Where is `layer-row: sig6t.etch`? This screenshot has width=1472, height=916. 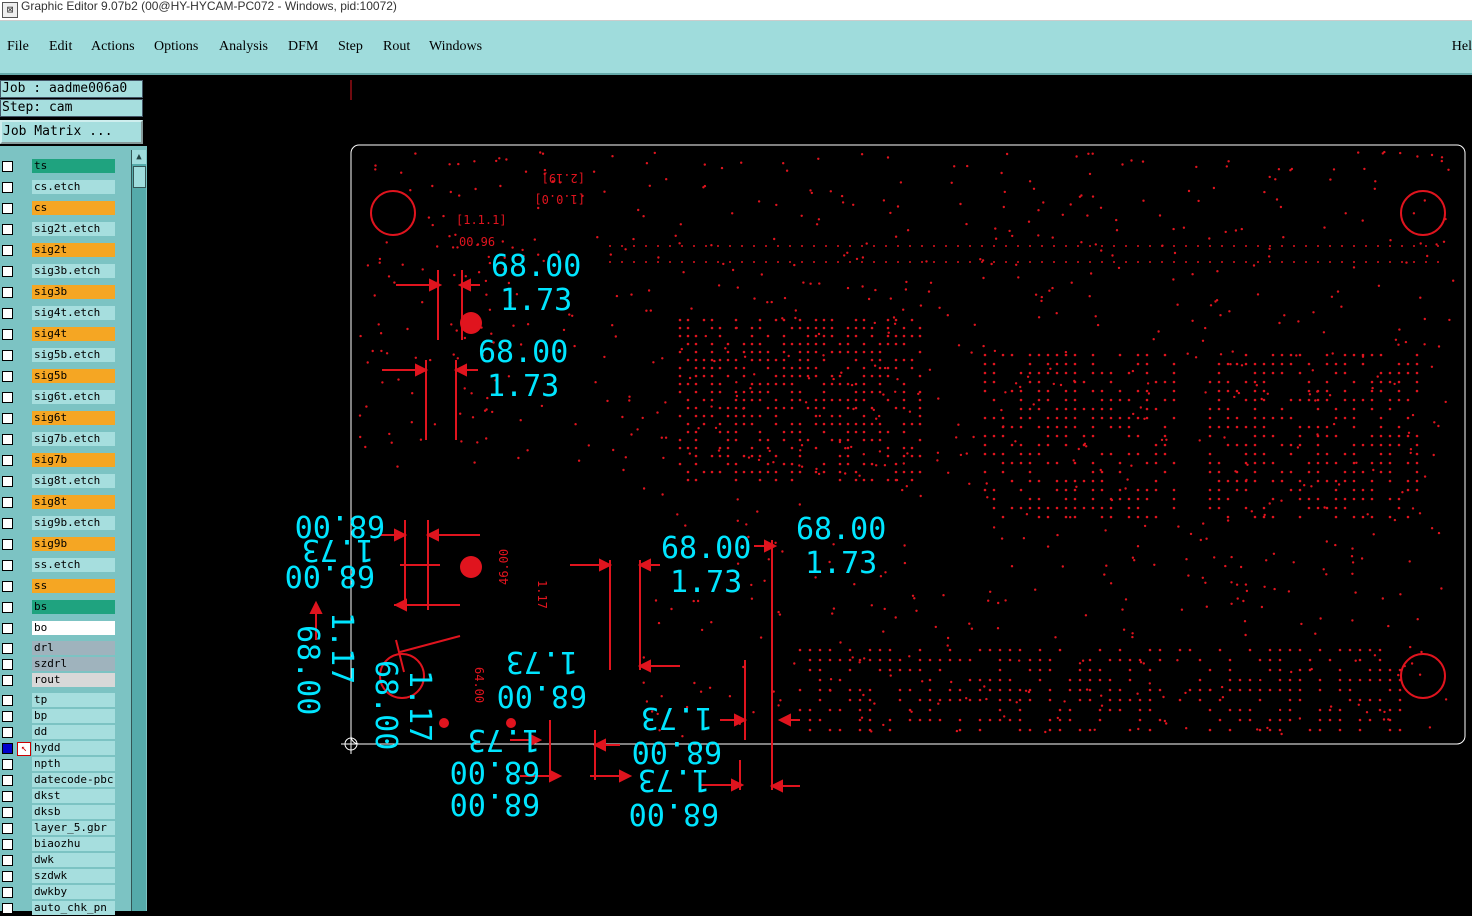
layer-row: sig6t.etch is located at coordinates (59, 397).